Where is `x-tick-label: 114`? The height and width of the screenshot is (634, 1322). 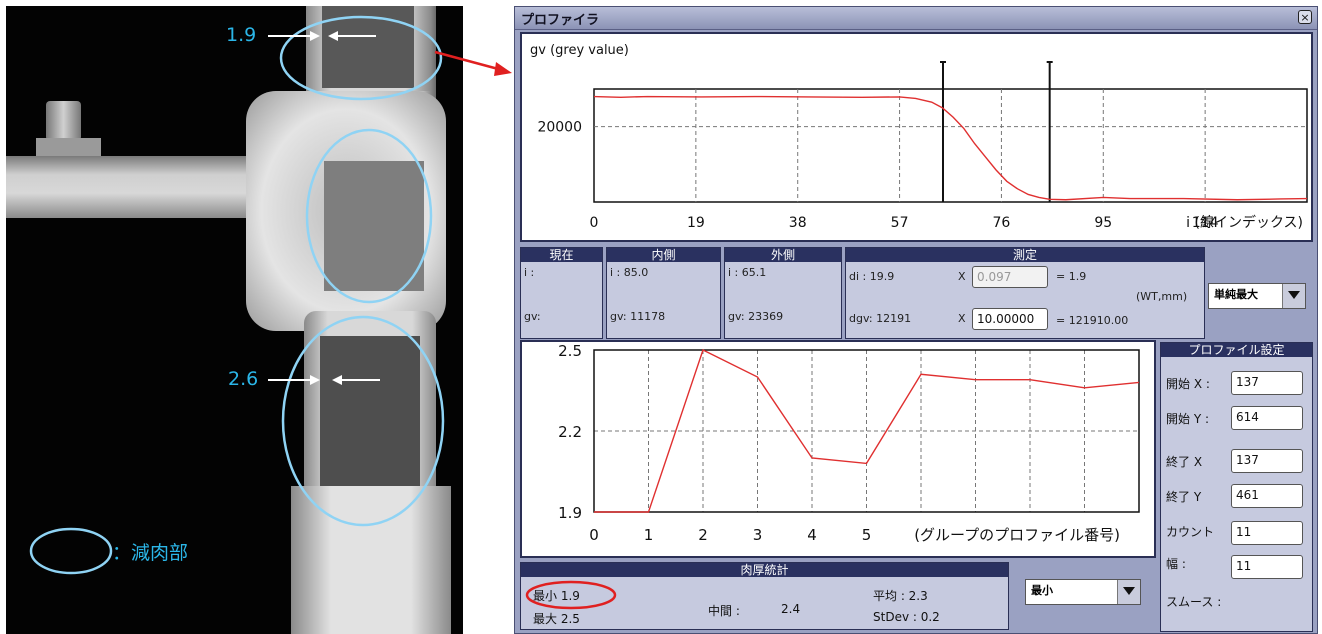 x-tick-label: 114 is located at coordinates (1205, 223).